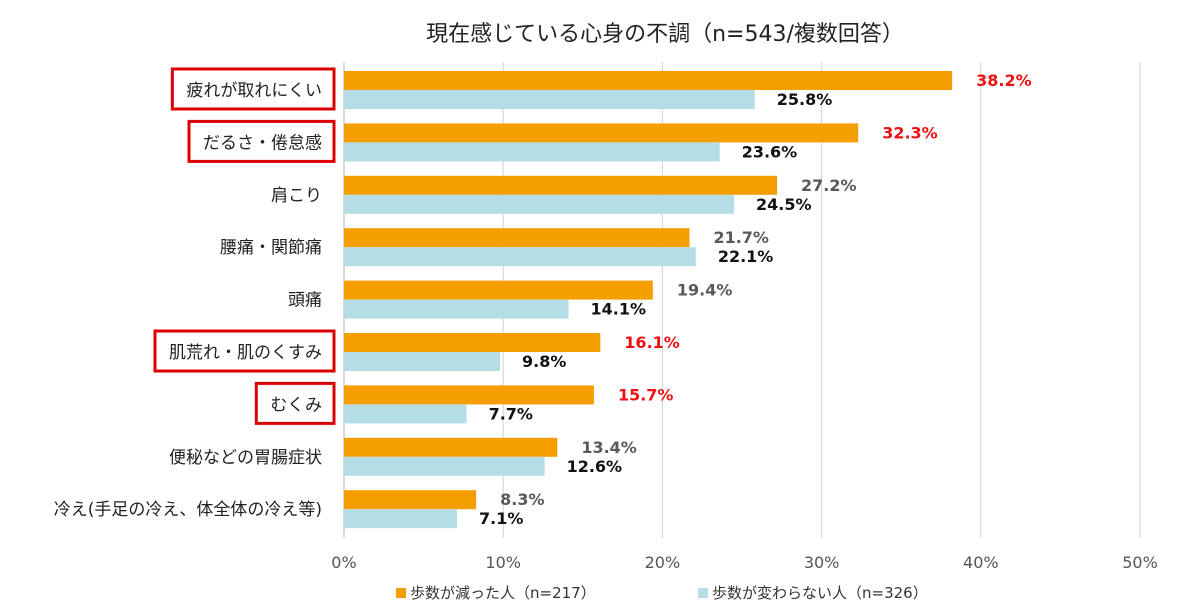 Image resolution: width=1200 pixels, height=612 pixels. Describe the element at coordinates (822, 562) in the screenshot. I see `x-tick-label: 30%` at that location.